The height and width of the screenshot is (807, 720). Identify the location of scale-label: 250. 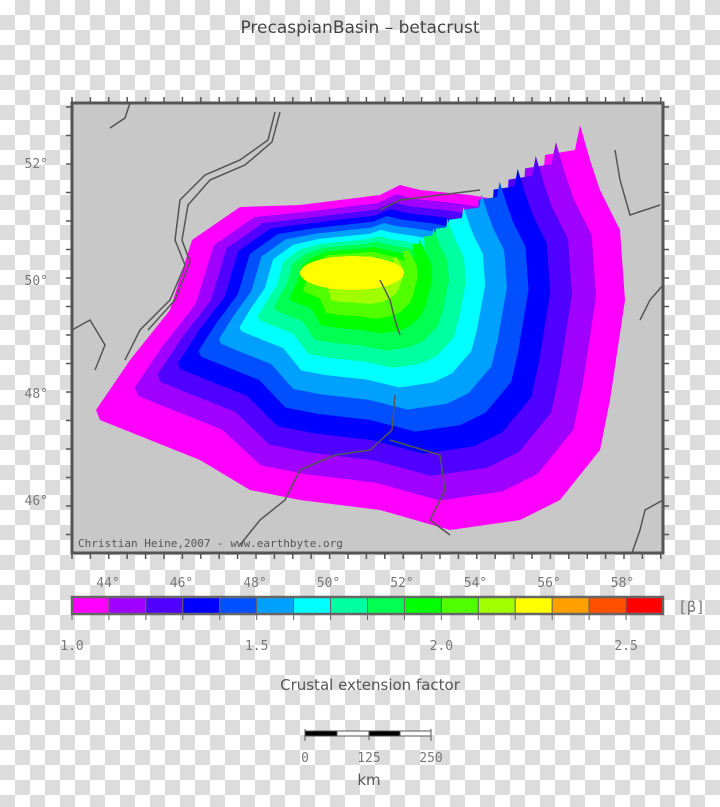
(430, 758).